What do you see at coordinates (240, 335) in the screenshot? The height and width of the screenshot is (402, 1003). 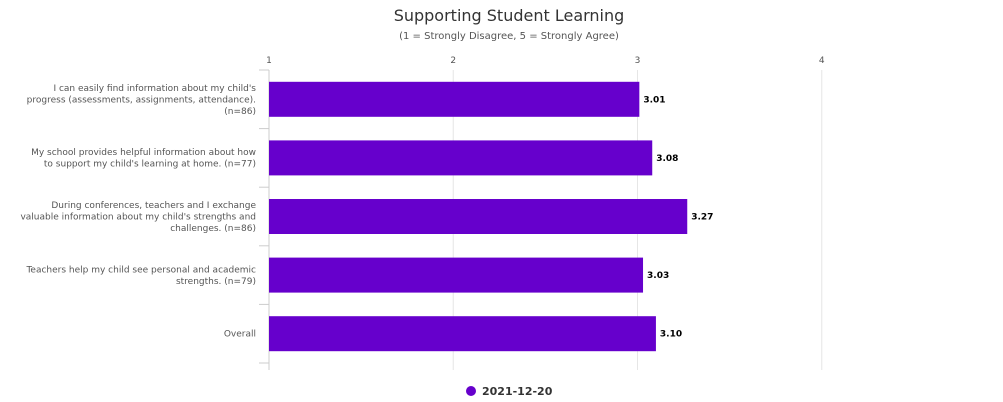 I see `category-label: Overall` at bounding box center [240, 335].